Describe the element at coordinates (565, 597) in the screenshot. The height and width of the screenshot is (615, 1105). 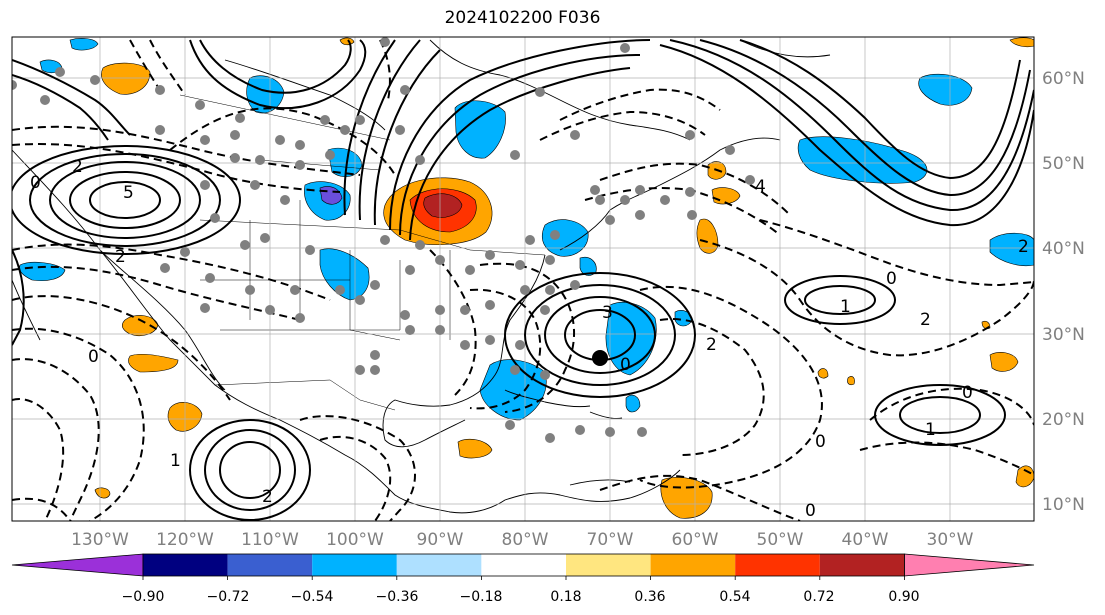
I see `colorbar-tick-label: 0.18` at that location.